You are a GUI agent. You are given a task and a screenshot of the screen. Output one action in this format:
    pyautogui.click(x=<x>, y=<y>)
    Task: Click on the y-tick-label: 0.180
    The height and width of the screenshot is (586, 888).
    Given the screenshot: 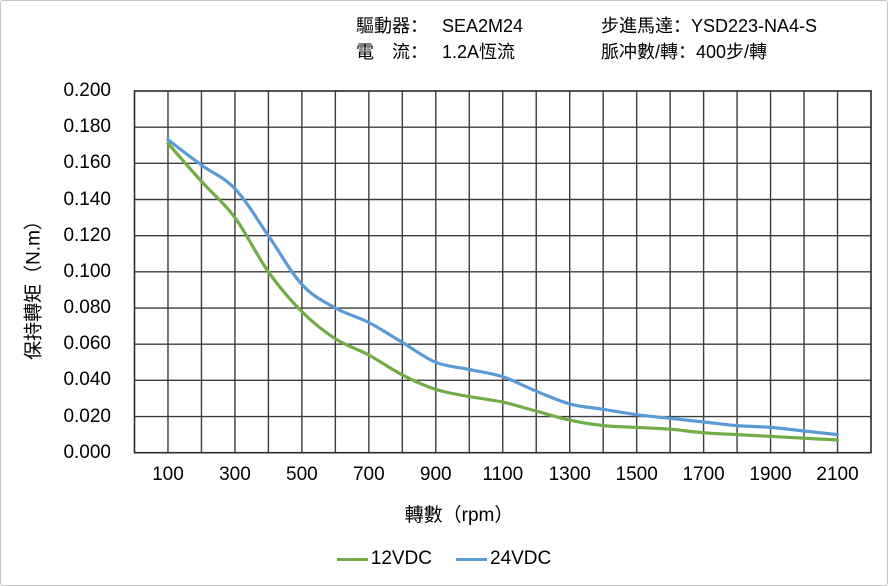 What is the action you would take?
    pyautogui.click(x=87, y=127)
    